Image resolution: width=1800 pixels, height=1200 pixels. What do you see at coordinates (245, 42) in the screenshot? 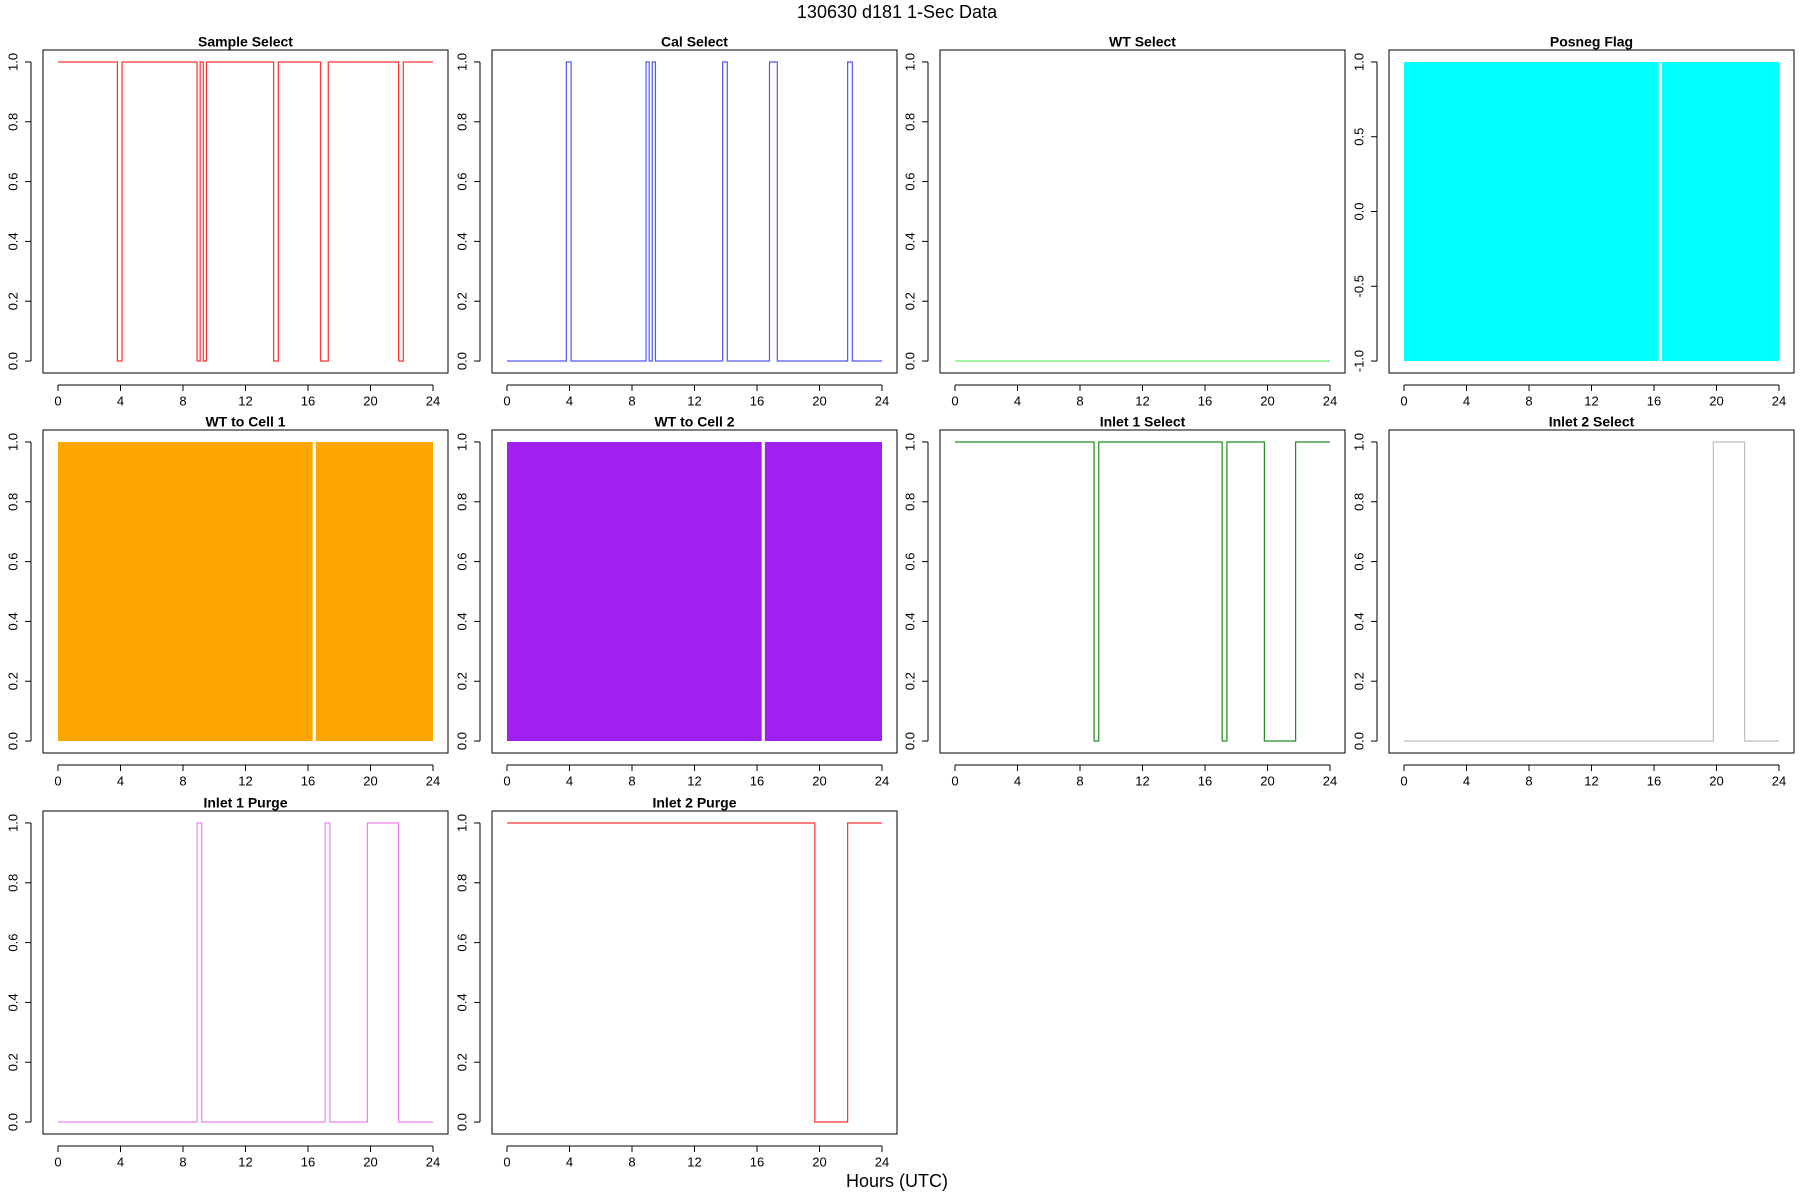
I see `panel-title: Sample Select` at bounding box center [245, 42].